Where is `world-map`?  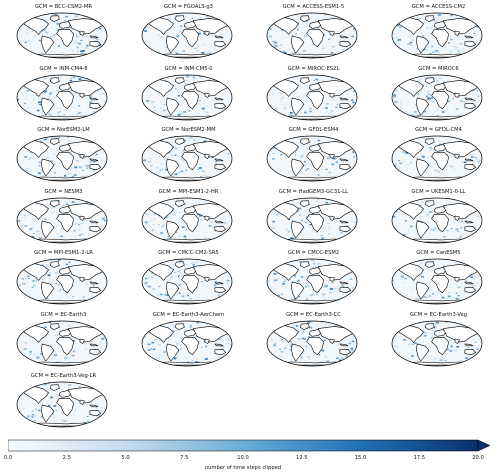 world-map is located at coordinates (437, 158).